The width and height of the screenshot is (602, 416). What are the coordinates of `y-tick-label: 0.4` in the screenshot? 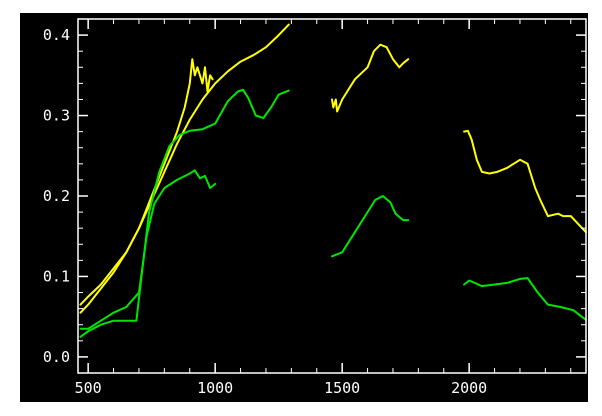 It's located at (56, 35).